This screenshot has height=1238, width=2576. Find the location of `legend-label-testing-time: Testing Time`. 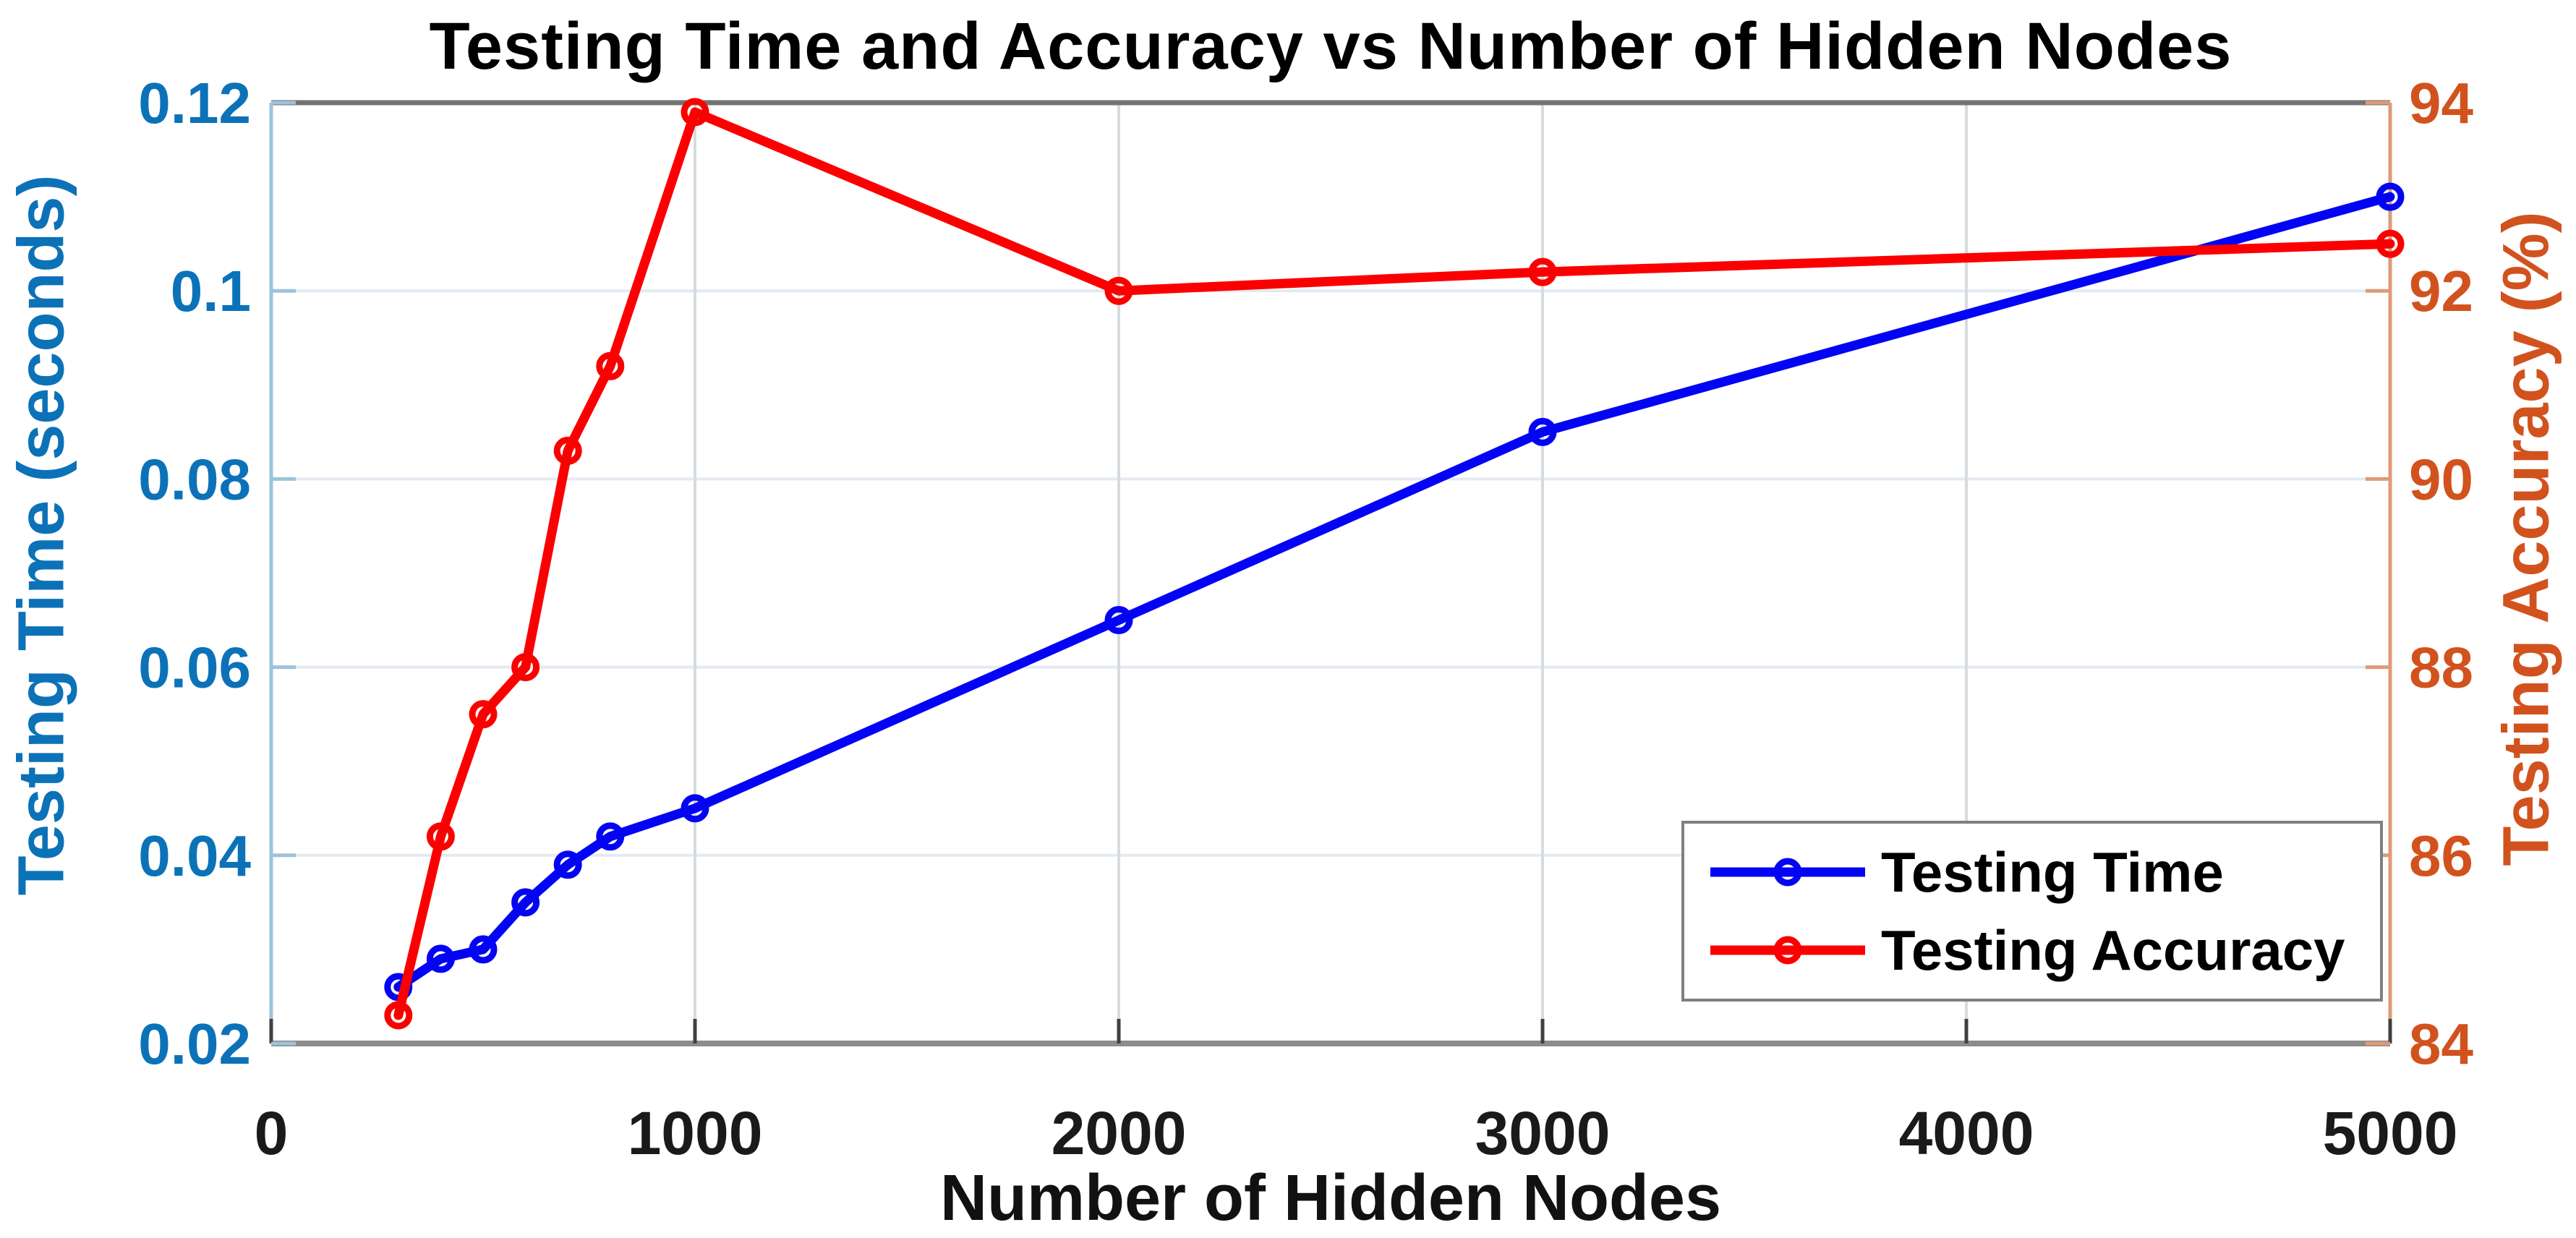

legend-label-testing-time: Testing Time is located at coordinates (2052, 872).